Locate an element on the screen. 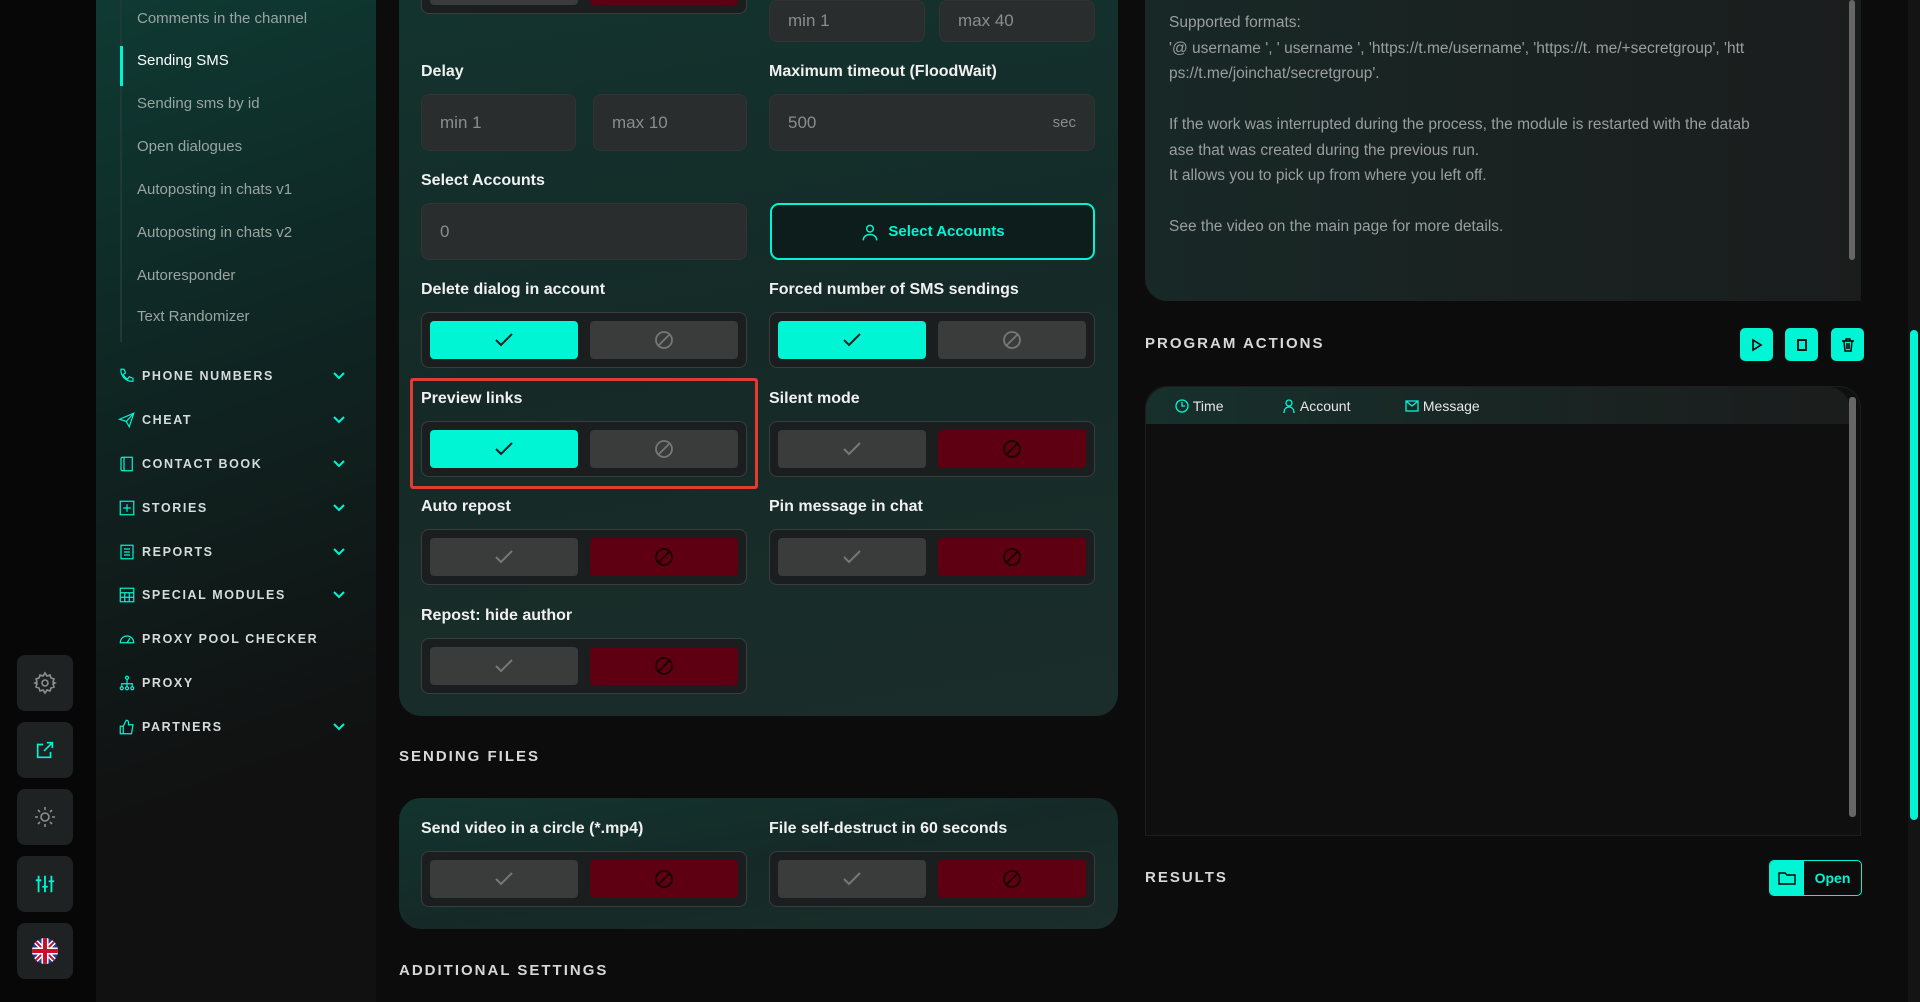 Image resolution: width=1920 pixels, height=1002 pixels. modules-button is located at coordinates (45, 884).